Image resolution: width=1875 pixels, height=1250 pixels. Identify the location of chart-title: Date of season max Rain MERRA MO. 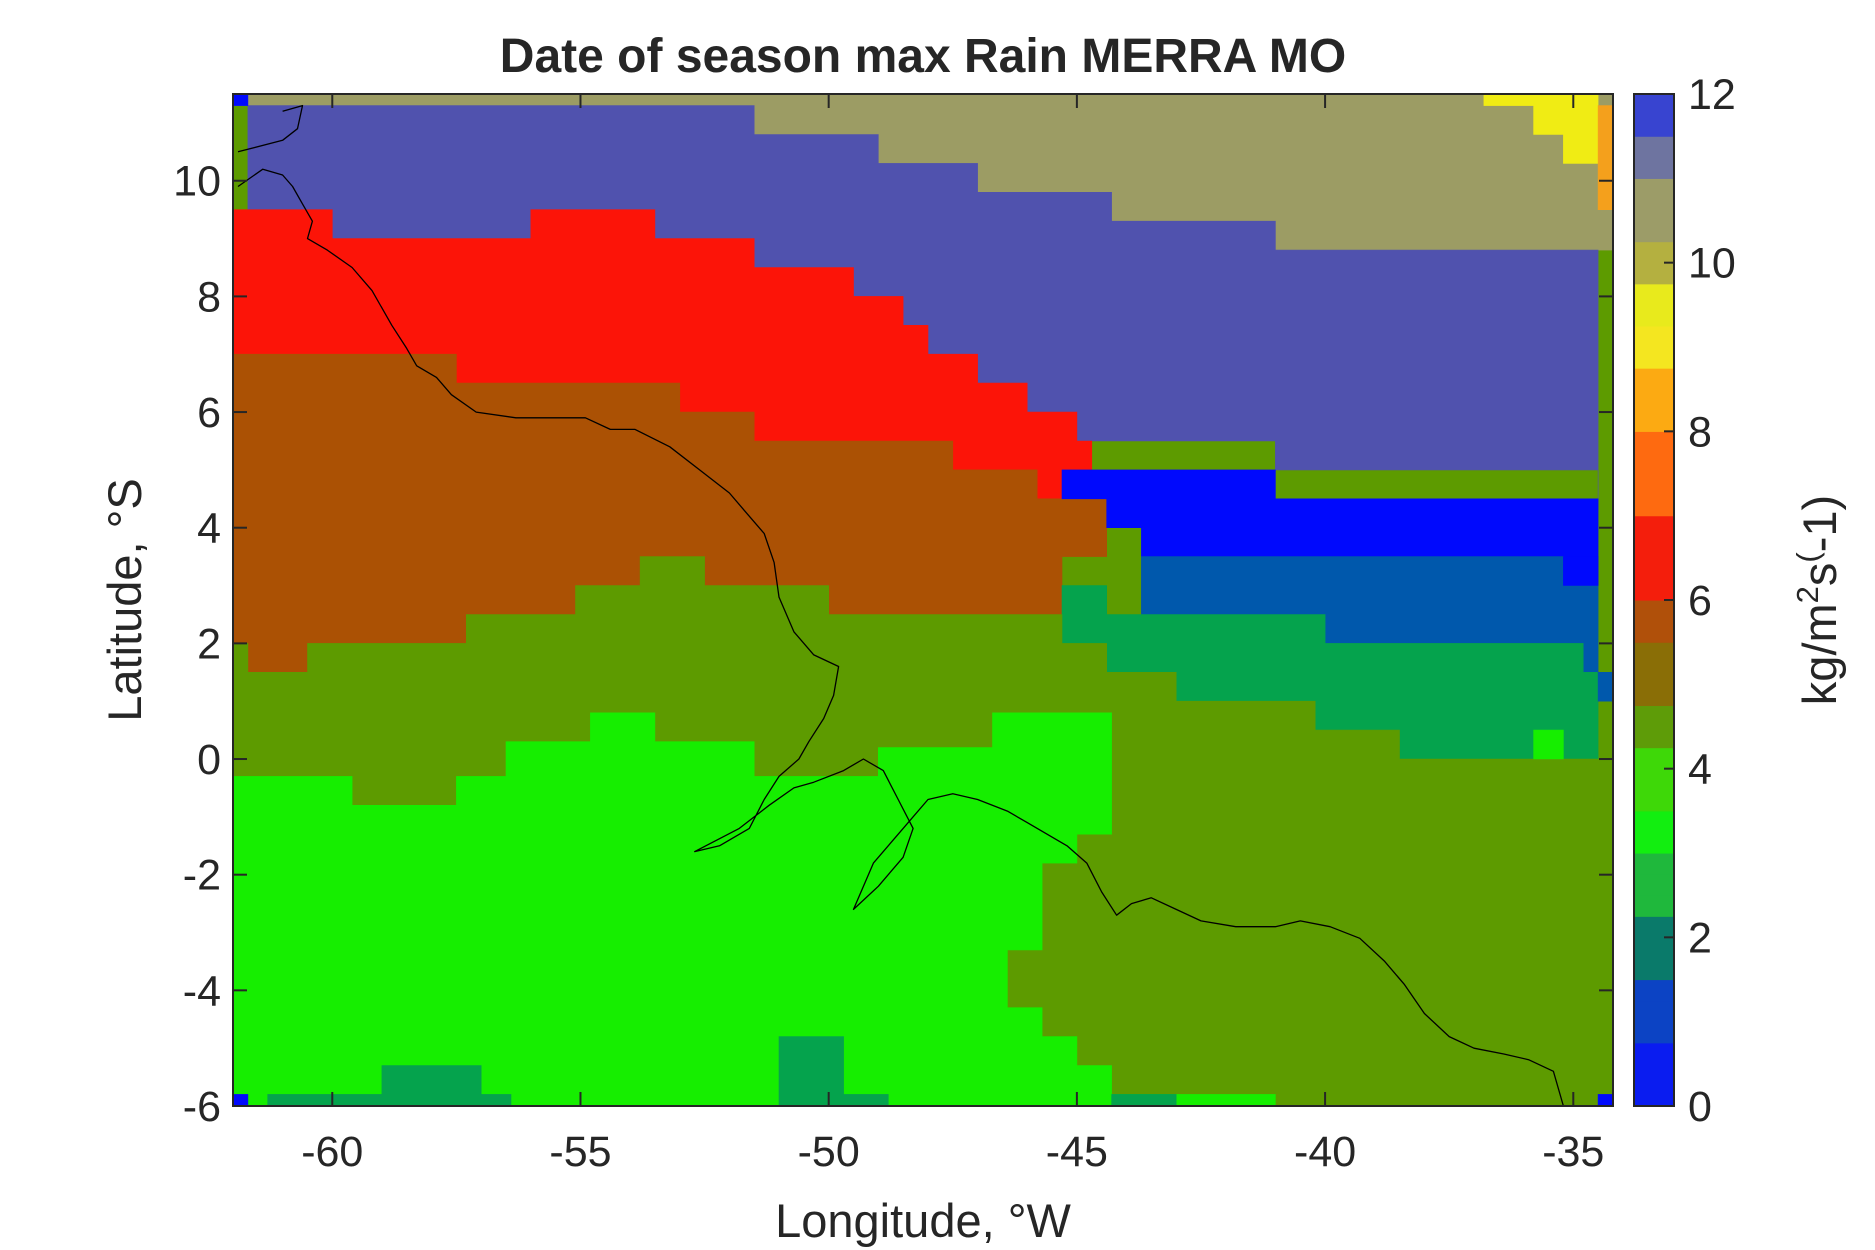
(923, 56).